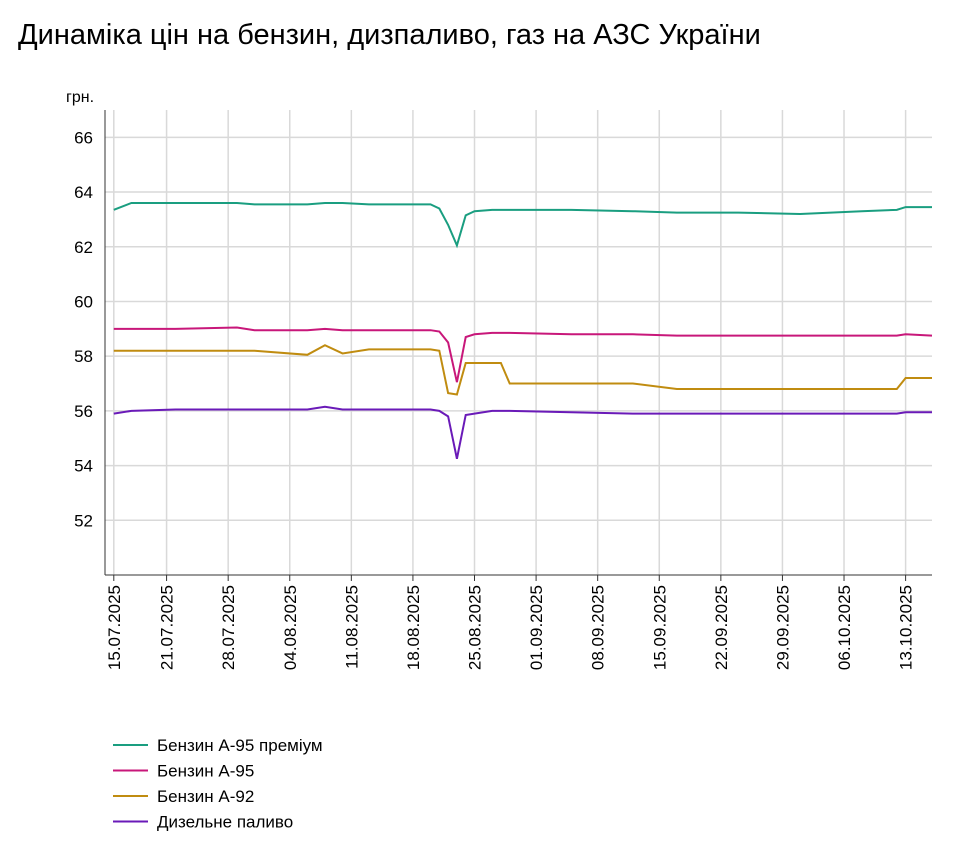 The image size is (963, 852). Describe the element at coordinates (413, 627) in the screenshot. I see `x-tick-label: 18.08.2025` at that location.